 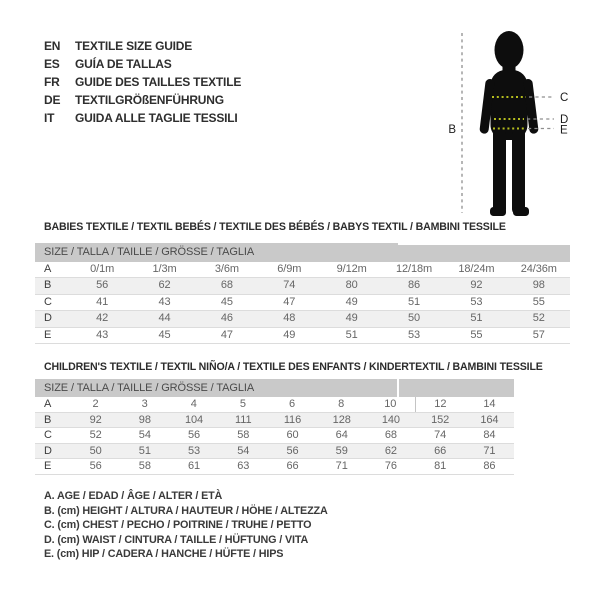 What do you see at coordinates (52, 64) in the screenshot?
I see `language-code: ES` at bounding box center [52, 64].